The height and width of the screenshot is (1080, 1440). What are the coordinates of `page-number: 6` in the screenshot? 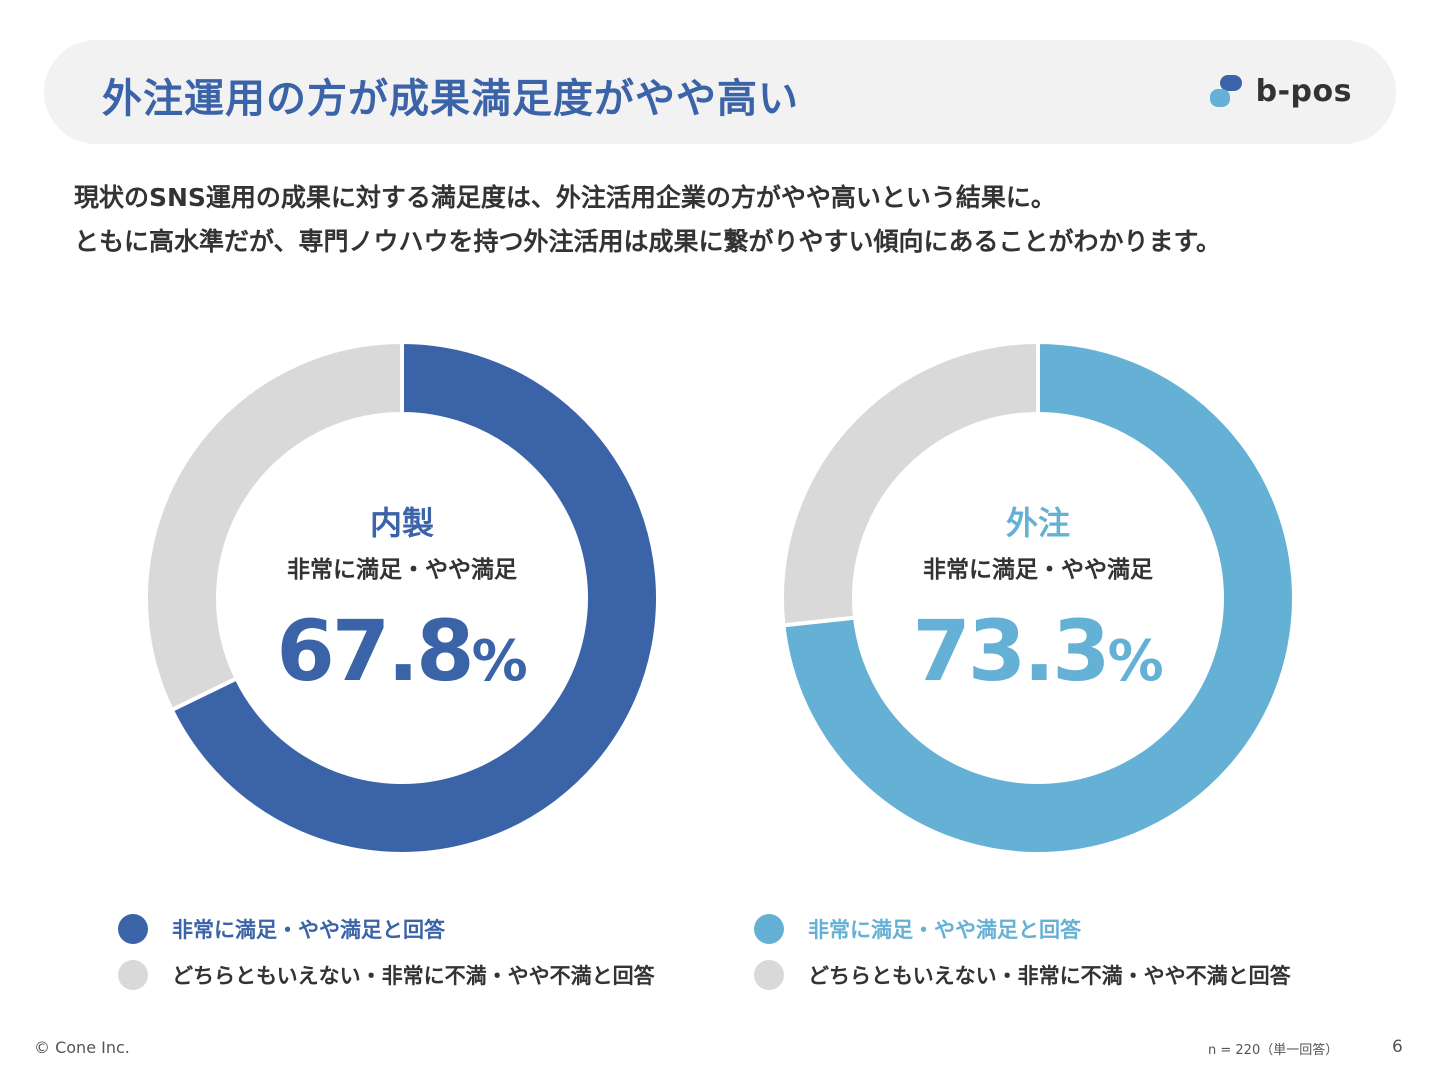 It's located at (1397, 1047).